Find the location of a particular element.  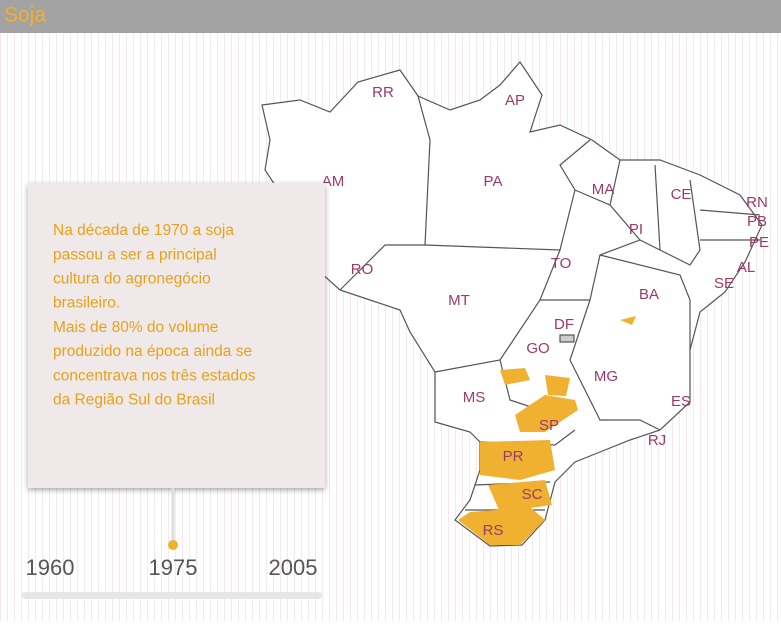

info-text: Mais de 80% do volume is located at coordinates (135, 327).